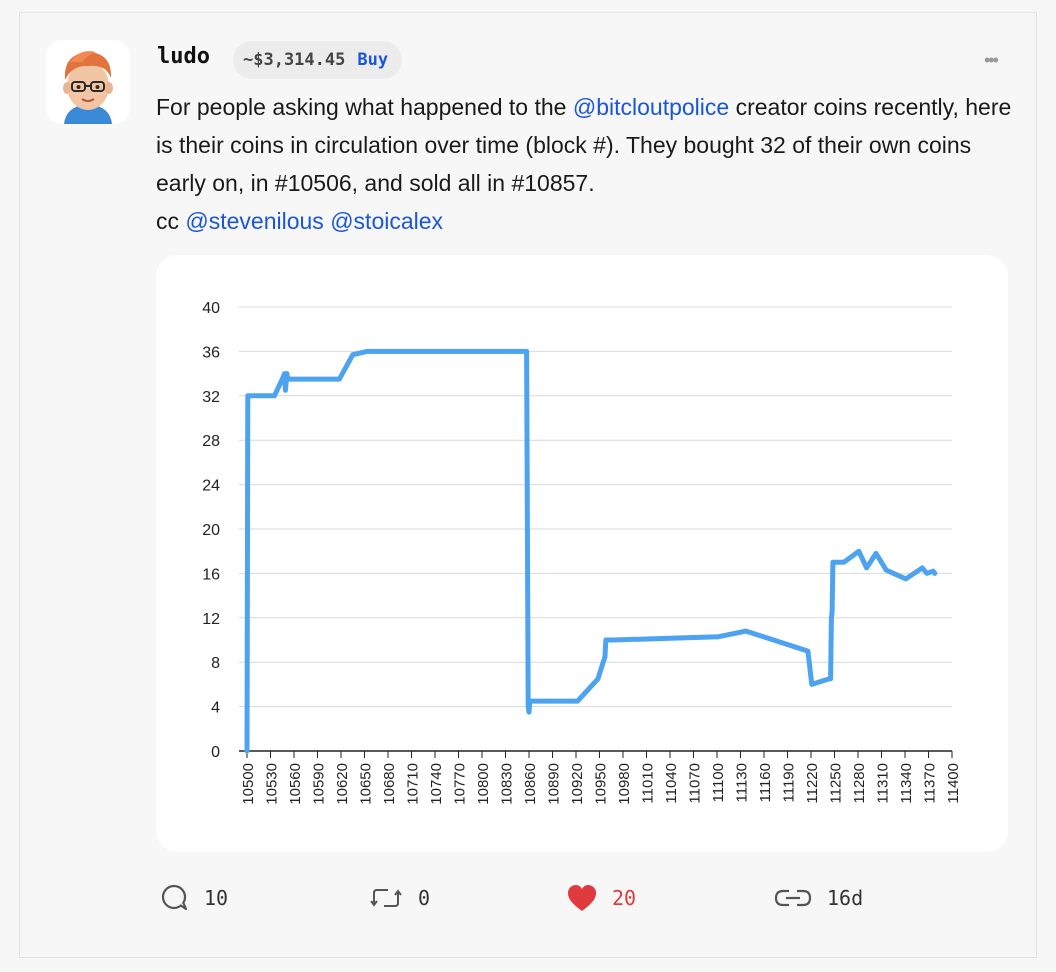  Describe the element at coordinates (319, 784) in the screenshot. I see `x-tick-label: 10590` at that location.